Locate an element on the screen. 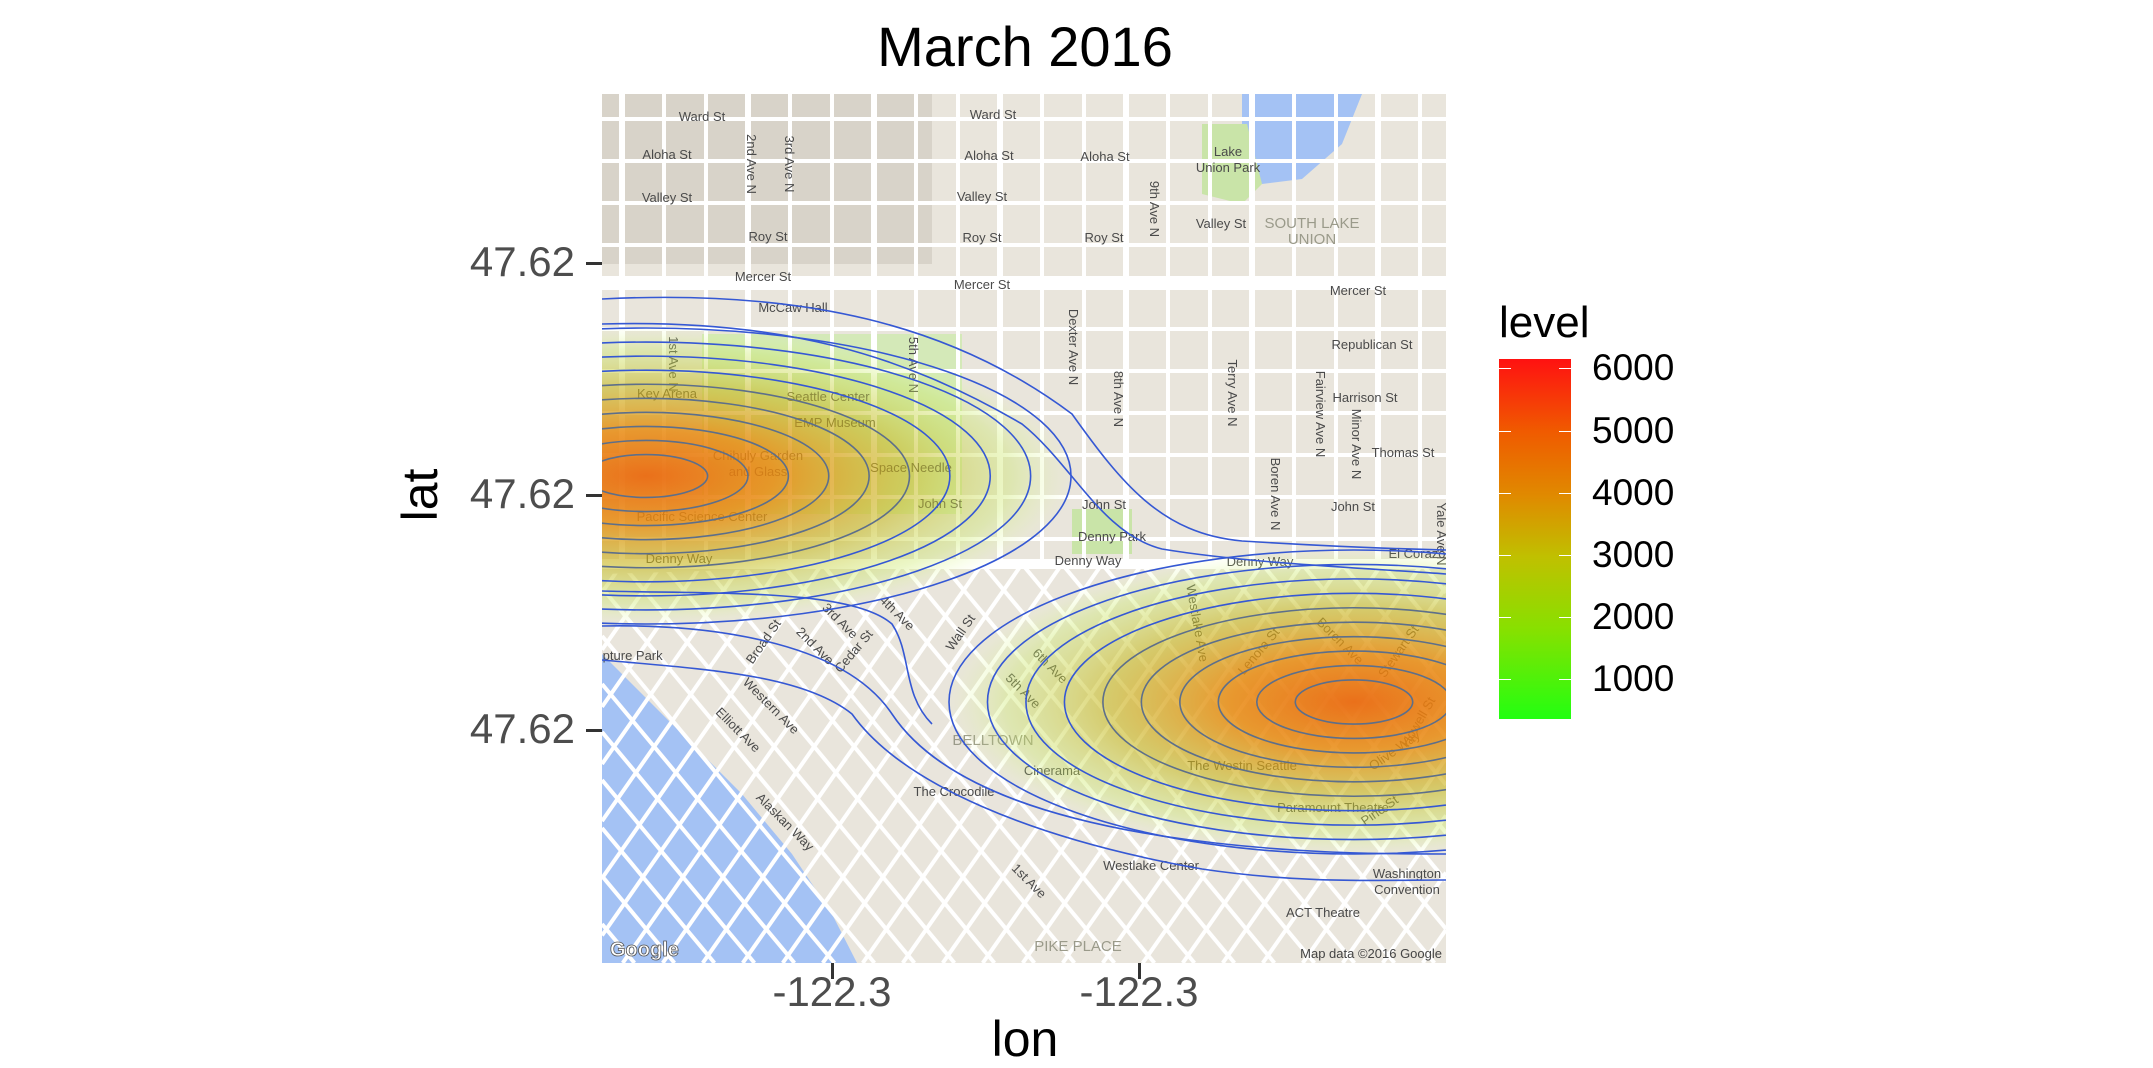 Image resolution: width=2153 pixels, height=1068 pixels. map-label: Fairview Ave N is located at coordinates (1320, 414).